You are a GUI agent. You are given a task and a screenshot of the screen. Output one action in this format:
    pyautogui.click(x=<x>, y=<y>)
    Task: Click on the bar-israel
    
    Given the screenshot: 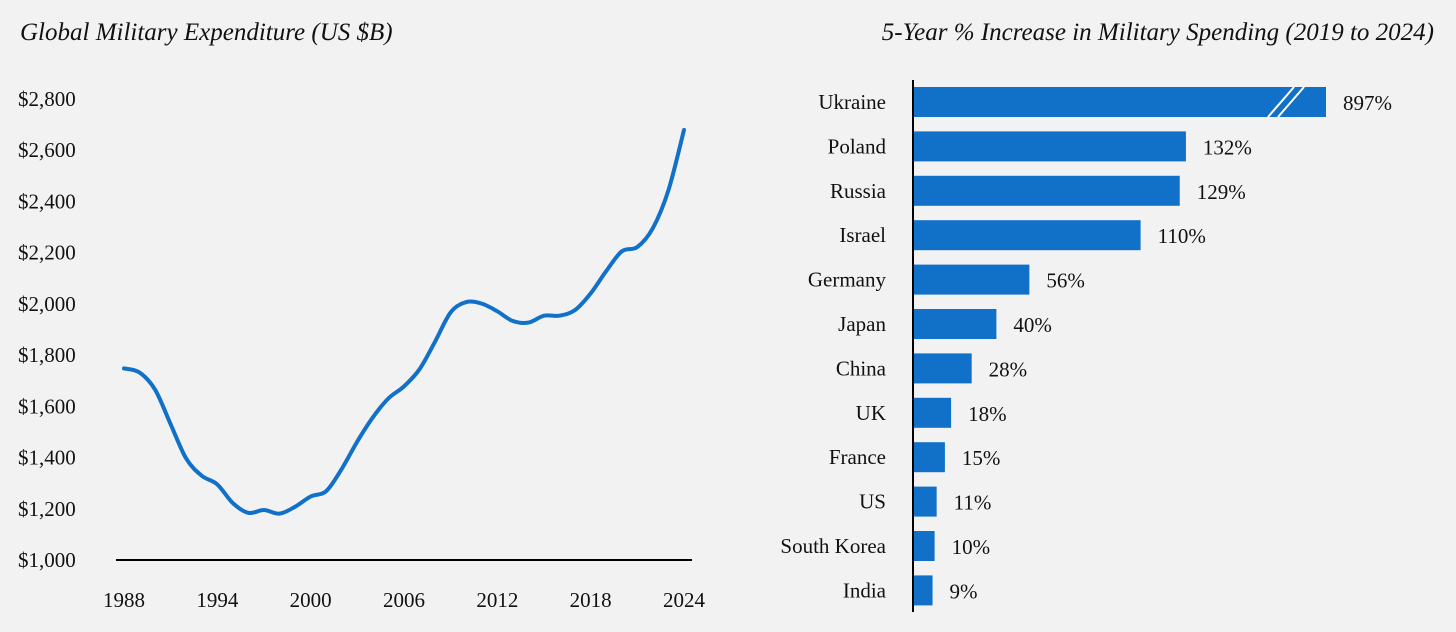 What is the action you would take?
    pyautogui.click(x=1027, y=235)
    